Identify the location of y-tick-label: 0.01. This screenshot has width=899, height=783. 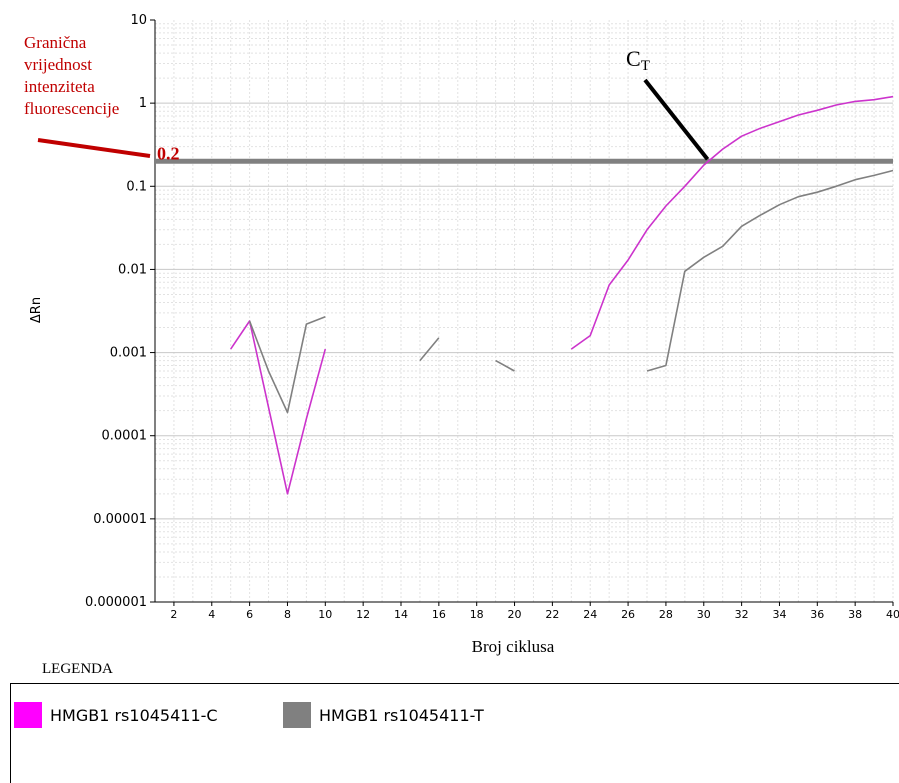
(132, 269).